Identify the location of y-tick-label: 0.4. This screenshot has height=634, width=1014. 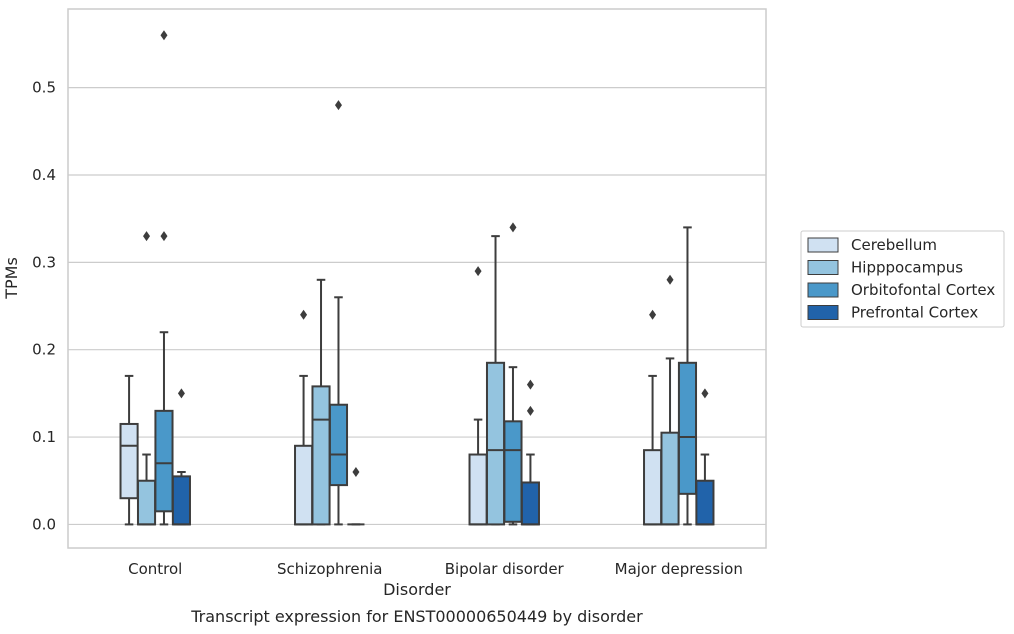
(44, 175).